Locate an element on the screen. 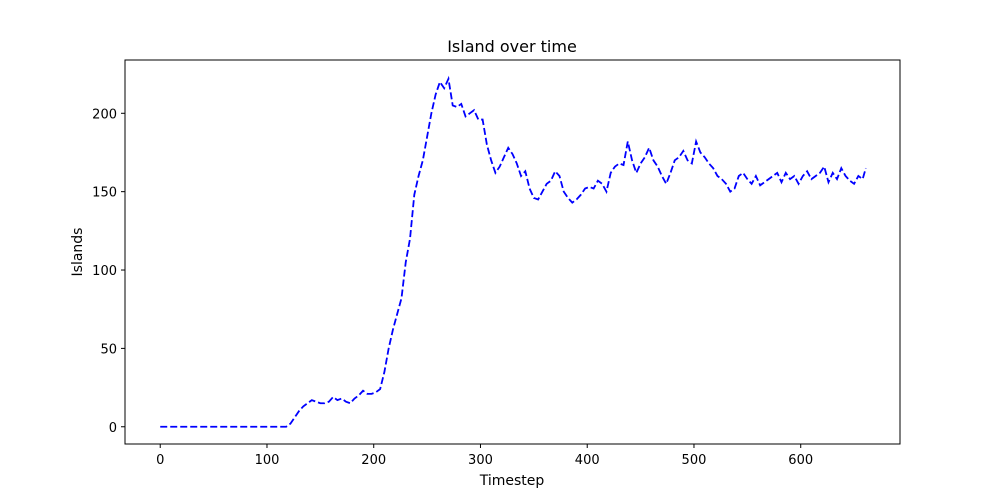  y-tick-label: 0 is located at coordinates (113, 428).